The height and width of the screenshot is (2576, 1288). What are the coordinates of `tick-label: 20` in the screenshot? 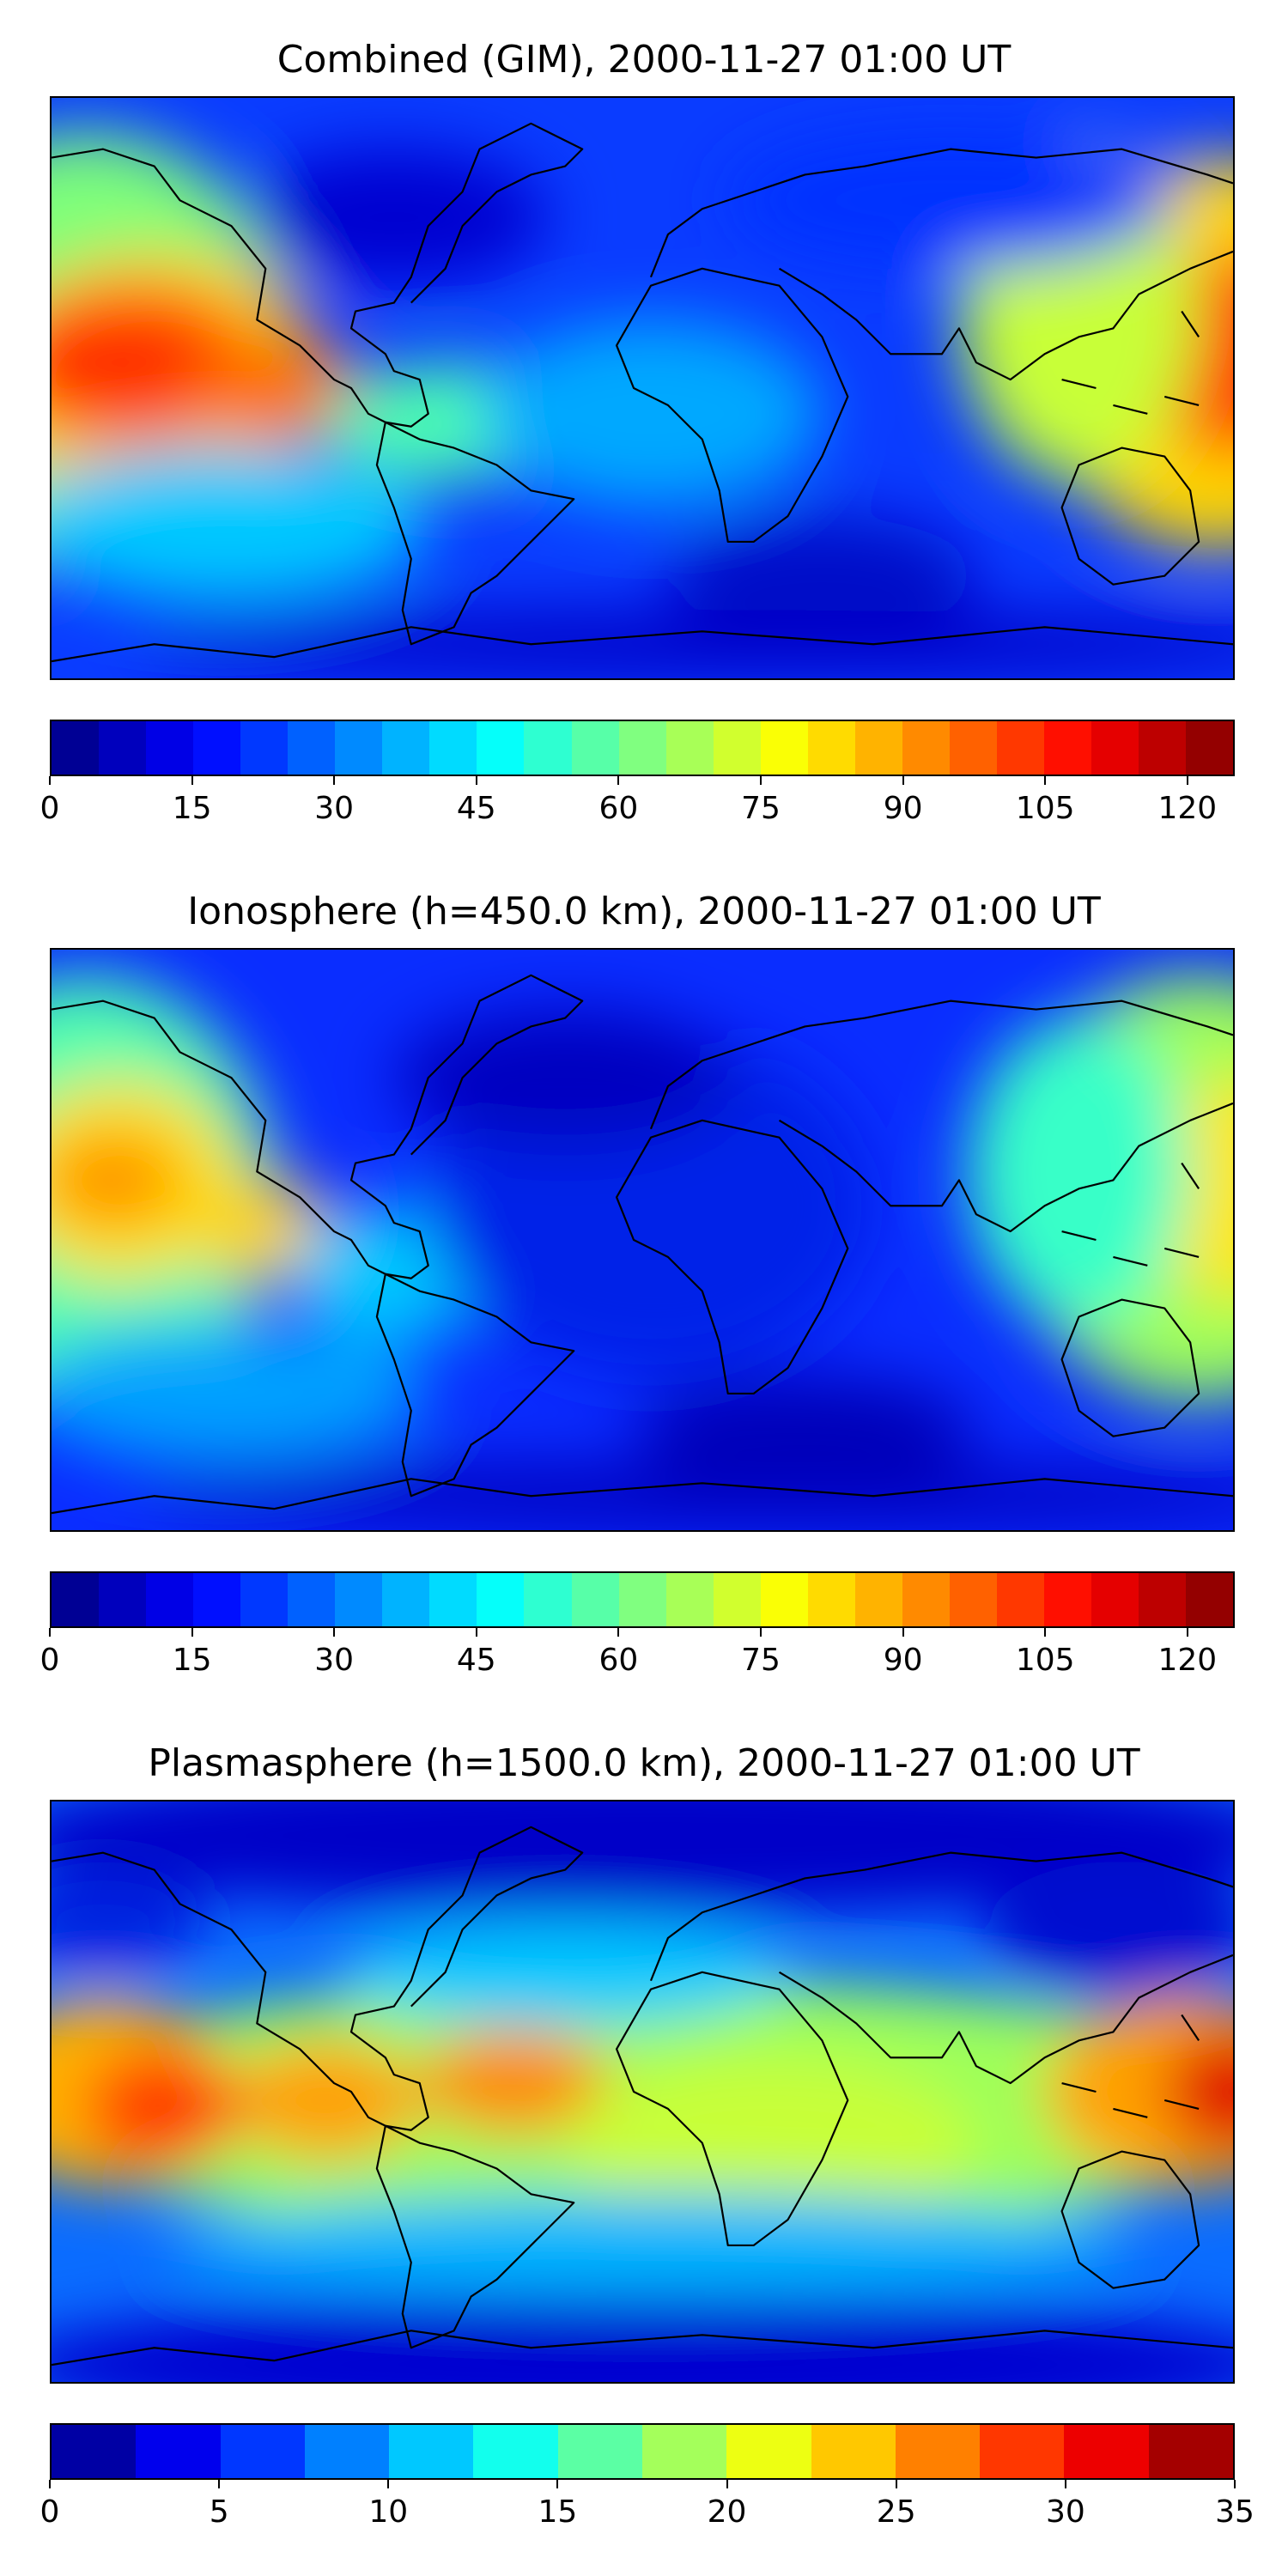 It's located at (727, 2512).